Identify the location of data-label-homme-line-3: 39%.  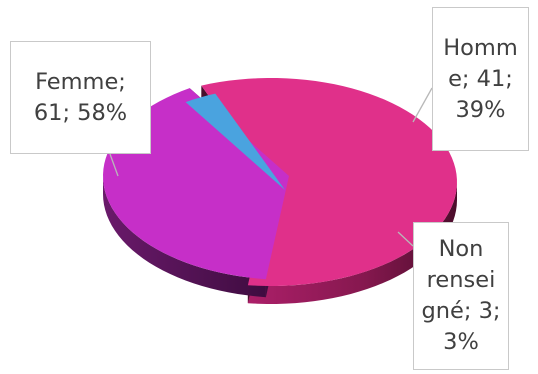
(480, 109).